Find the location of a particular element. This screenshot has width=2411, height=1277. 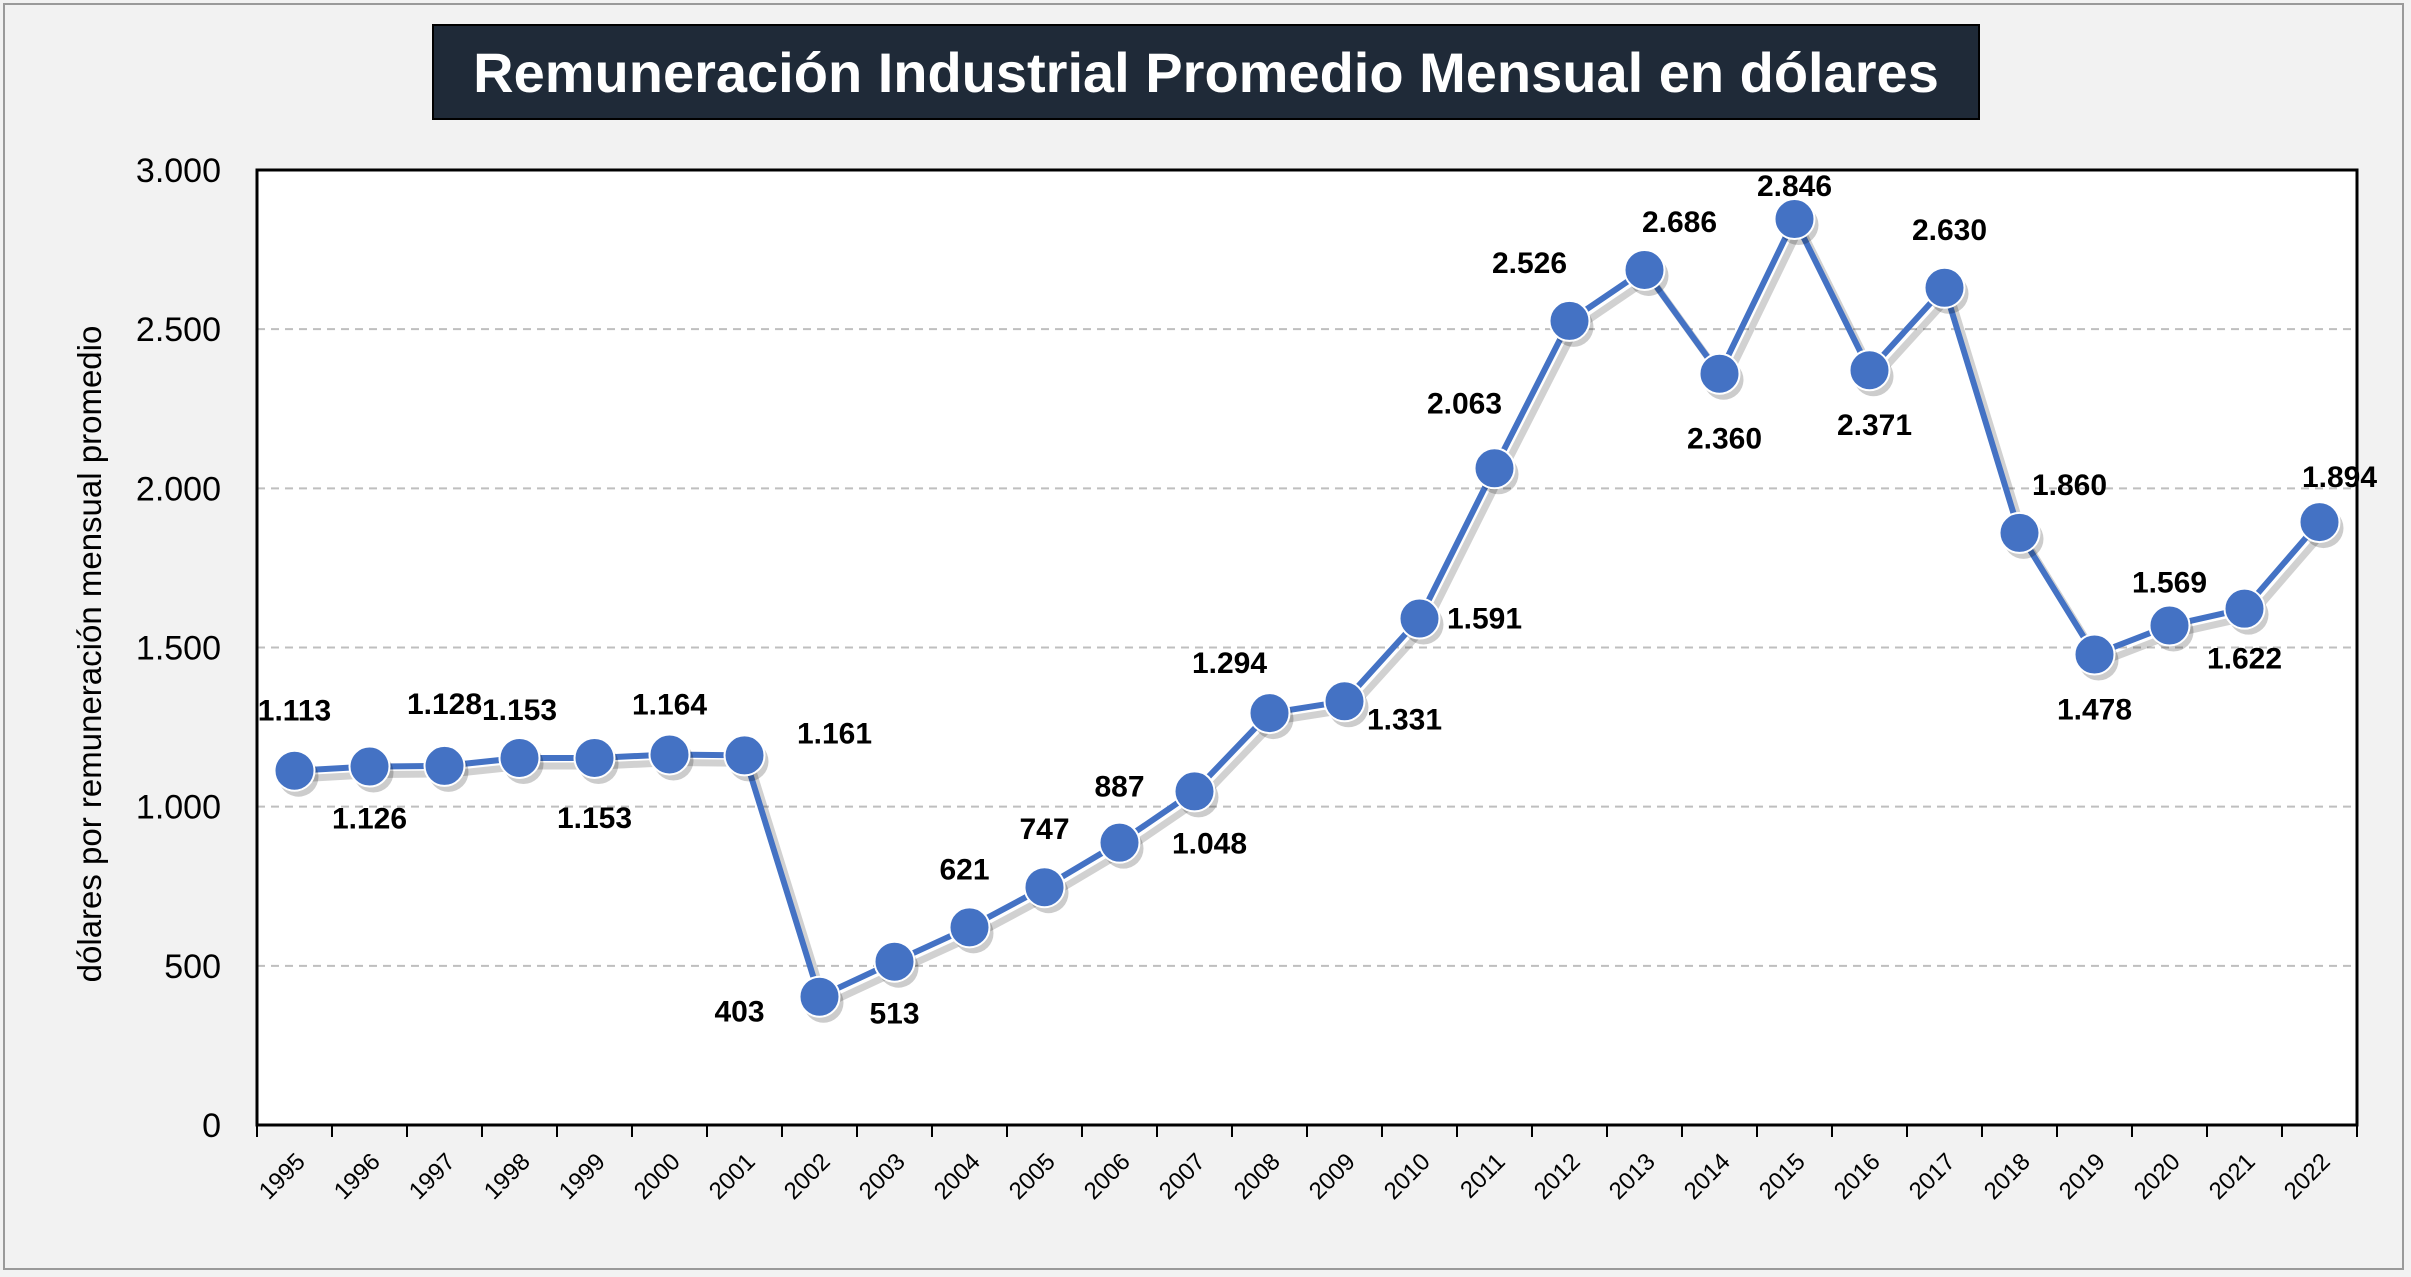

data-label: 1.860 is located at coordinates (2069, 485).